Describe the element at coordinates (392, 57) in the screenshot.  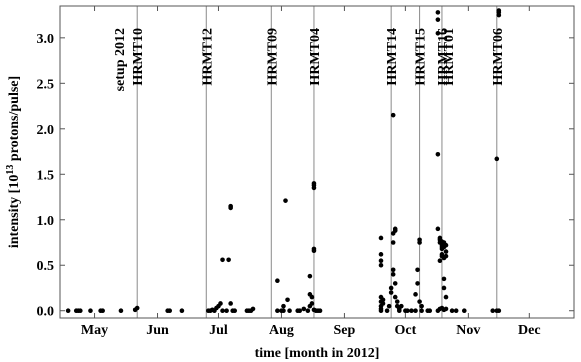
I see `experiment-label-hrmt14: HRMT14` at that location.